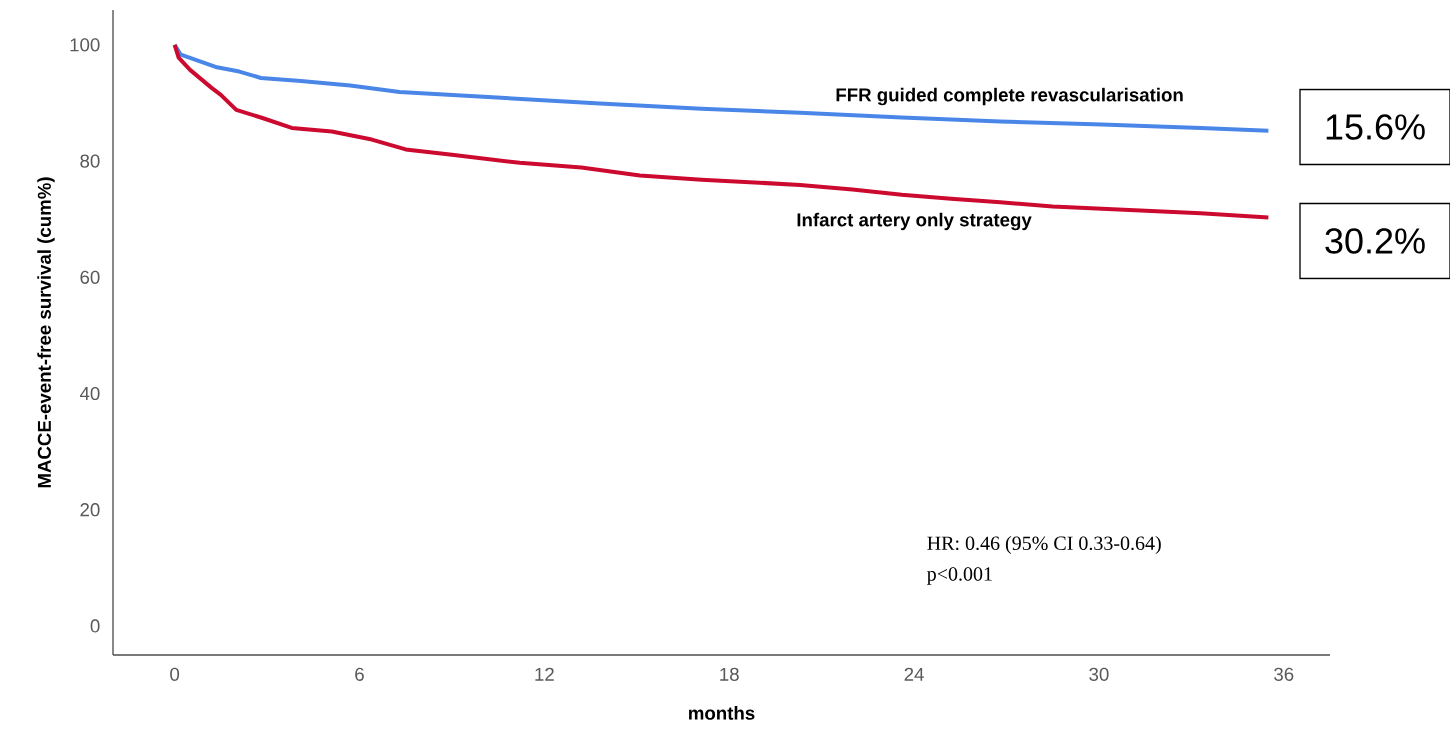  I want to click on y-axis-title: MACCE-event-free survival (cum%), so click(46, 332).